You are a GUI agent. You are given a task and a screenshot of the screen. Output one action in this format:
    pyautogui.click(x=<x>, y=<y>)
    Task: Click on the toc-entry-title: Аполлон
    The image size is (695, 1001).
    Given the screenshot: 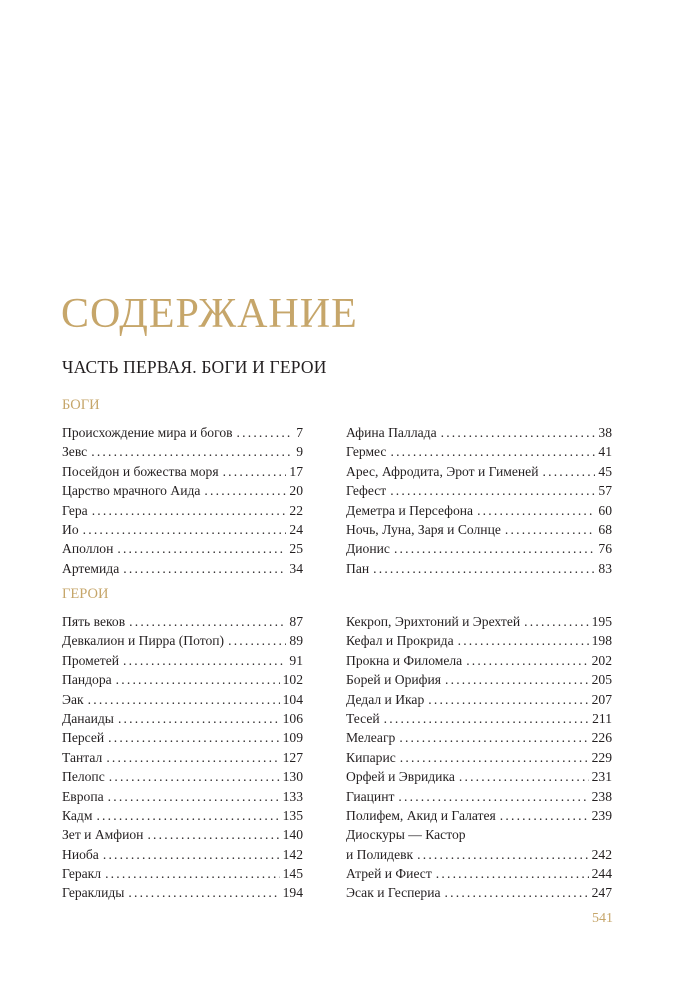 What is the action you would take?
    pyautogui.click(x=88, y=549)
    